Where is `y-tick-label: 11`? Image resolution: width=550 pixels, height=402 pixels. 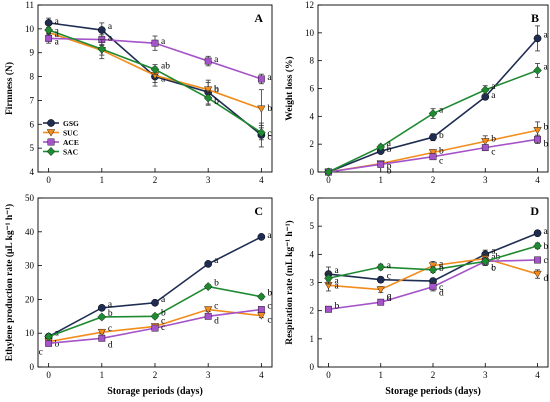
y-tick-label: 11 is located at coordinates (29, 5).